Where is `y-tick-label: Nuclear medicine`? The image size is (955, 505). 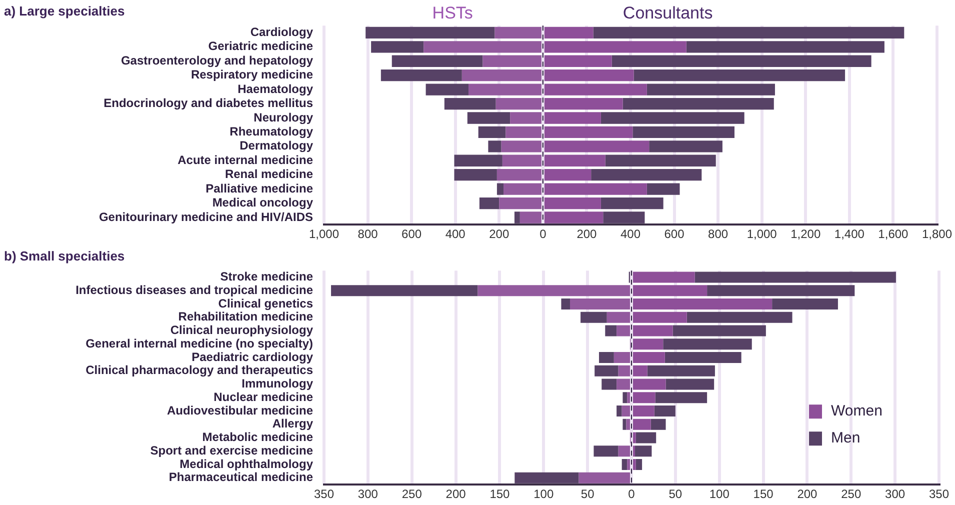 y-tick-label: Nuclear medicine is located at coordinates (264, 397).